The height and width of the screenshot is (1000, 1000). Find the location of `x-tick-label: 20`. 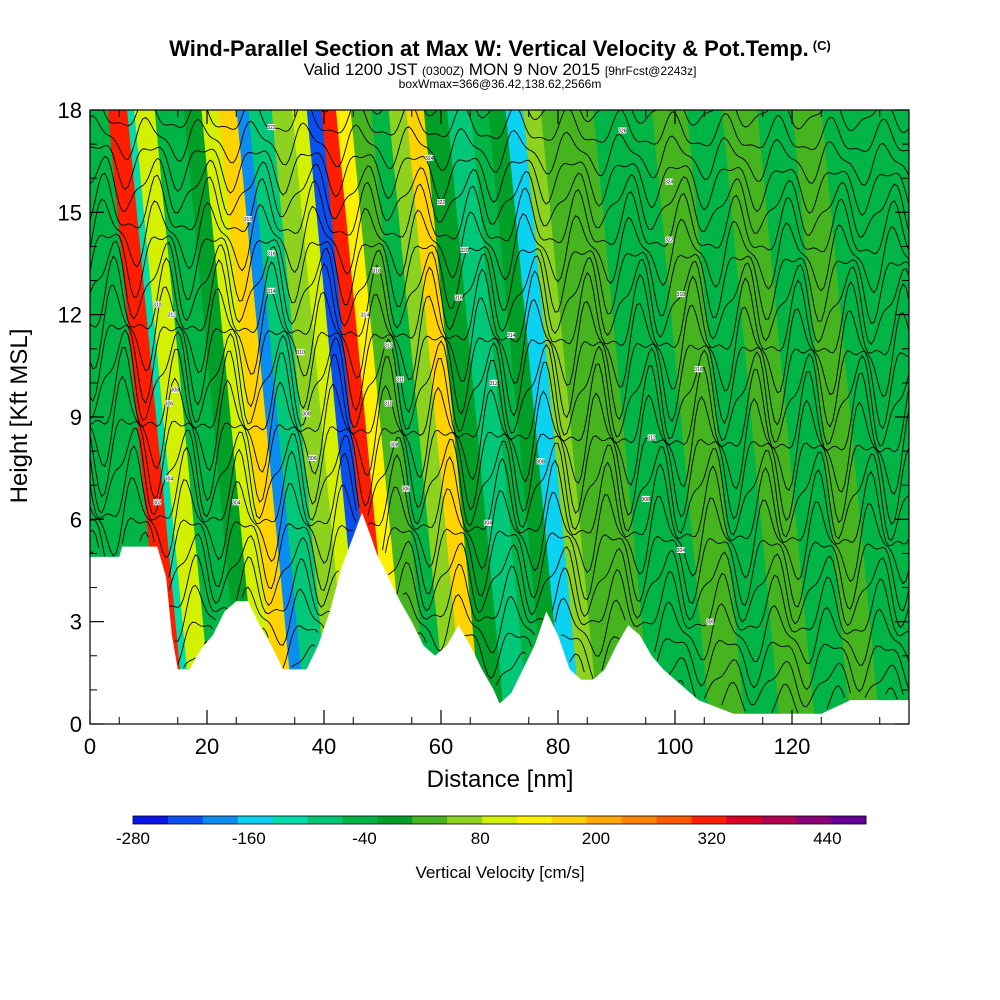

x-tick-label: 20 is located at coordinates (207, 746).